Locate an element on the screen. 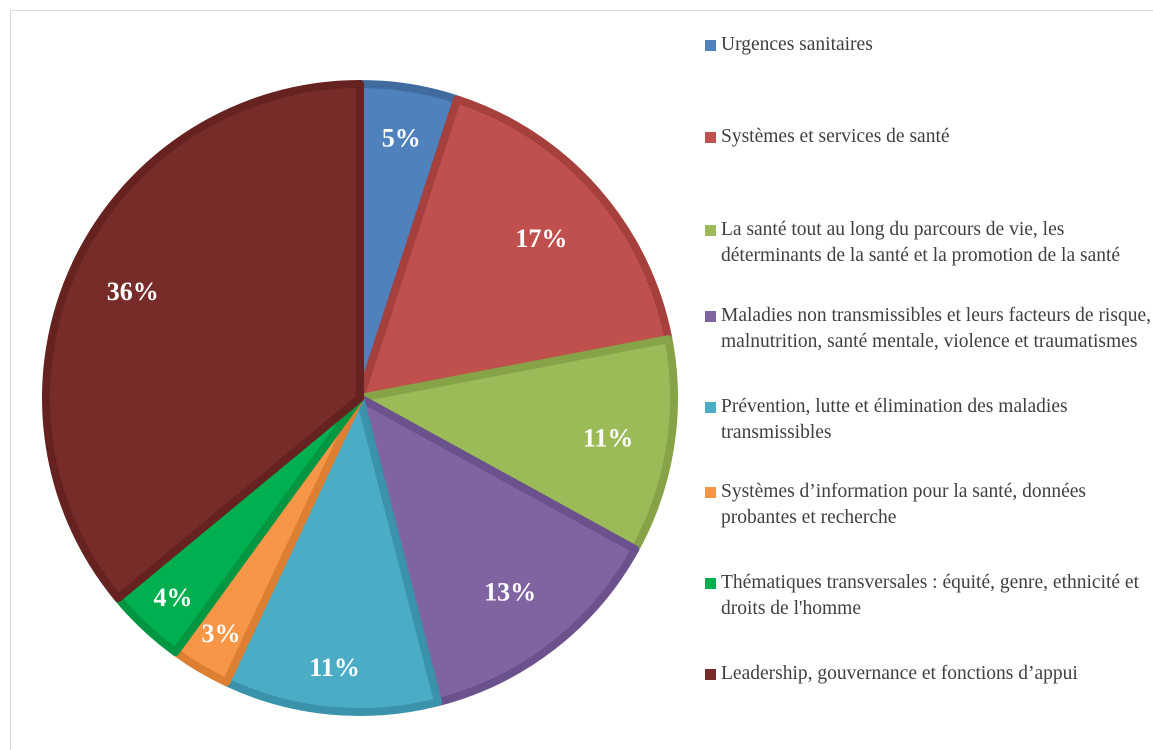 The image size is (1153, 750). slice-label-8: 36% is located at coordinates (133, 291).